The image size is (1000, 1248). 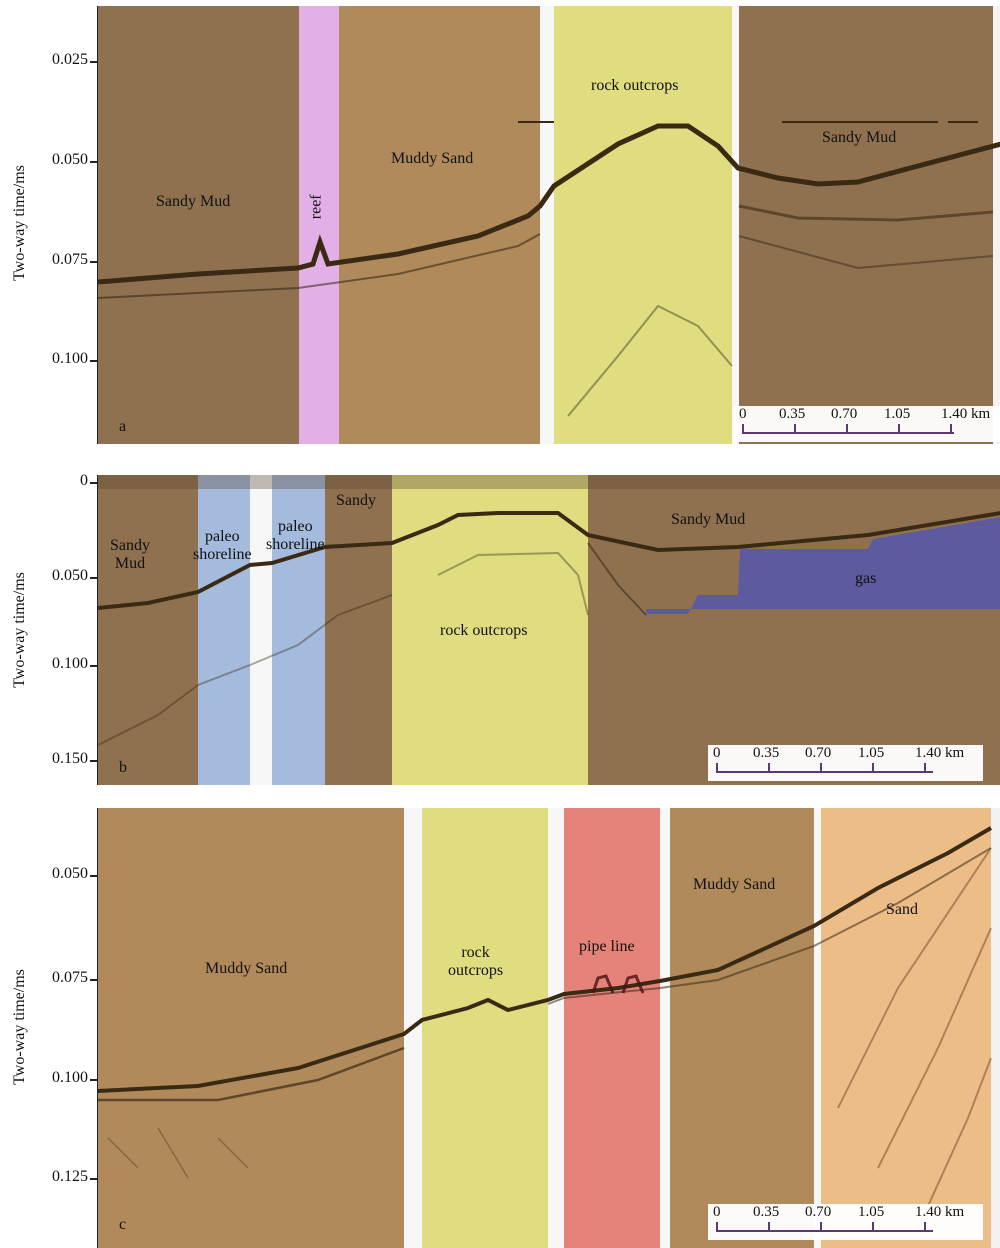 What do you see at coordinates (902, 909) in the screenshot?
I see `zone-label-sand: Sand` at bounding box center [902, 909].